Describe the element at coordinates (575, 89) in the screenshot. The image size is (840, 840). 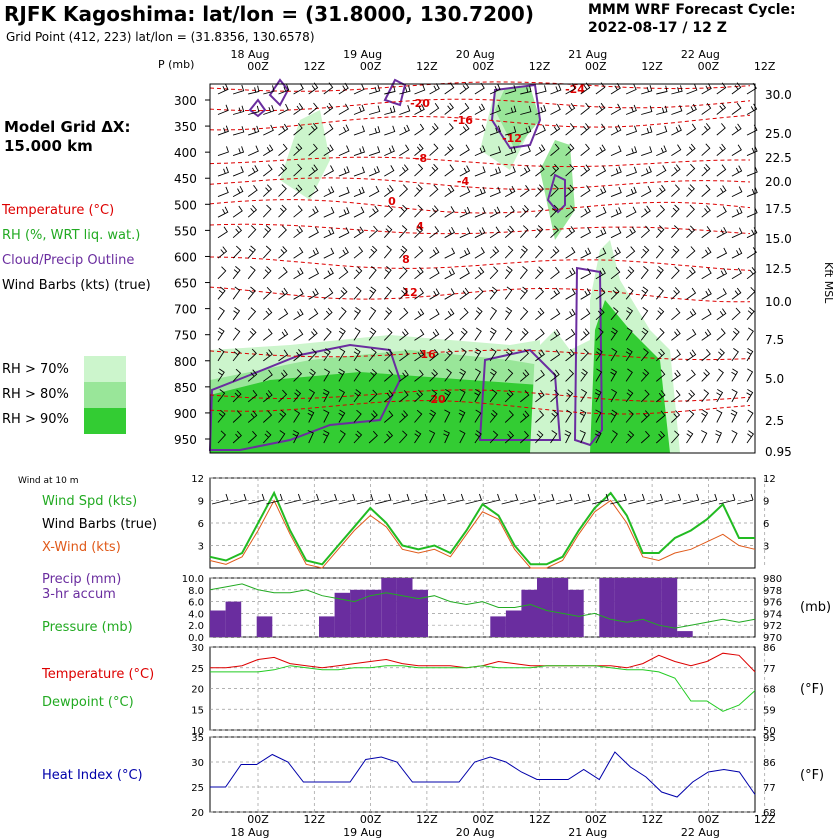
I see `temperature-label-0: -24` at that location.